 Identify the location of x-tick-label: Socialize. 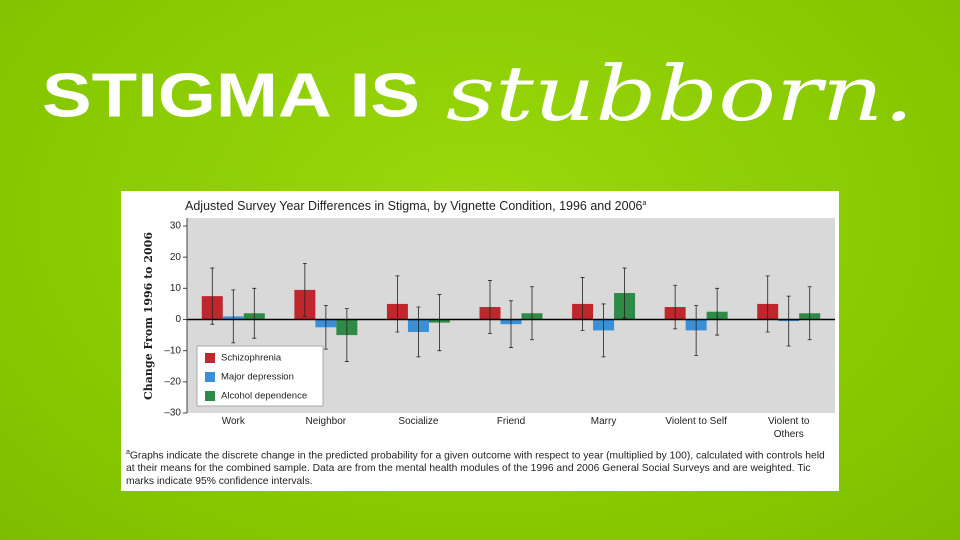
(418, 421).